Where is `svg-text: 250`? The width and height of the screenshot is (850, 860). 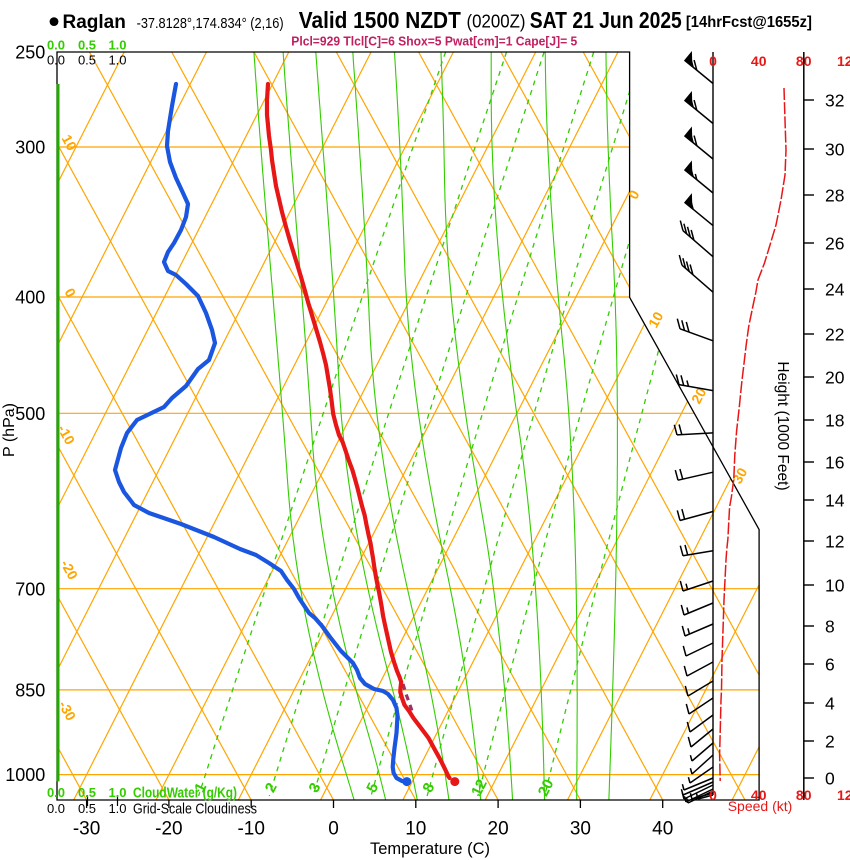 svg-text: 250 is located at coordinates (30, 53).